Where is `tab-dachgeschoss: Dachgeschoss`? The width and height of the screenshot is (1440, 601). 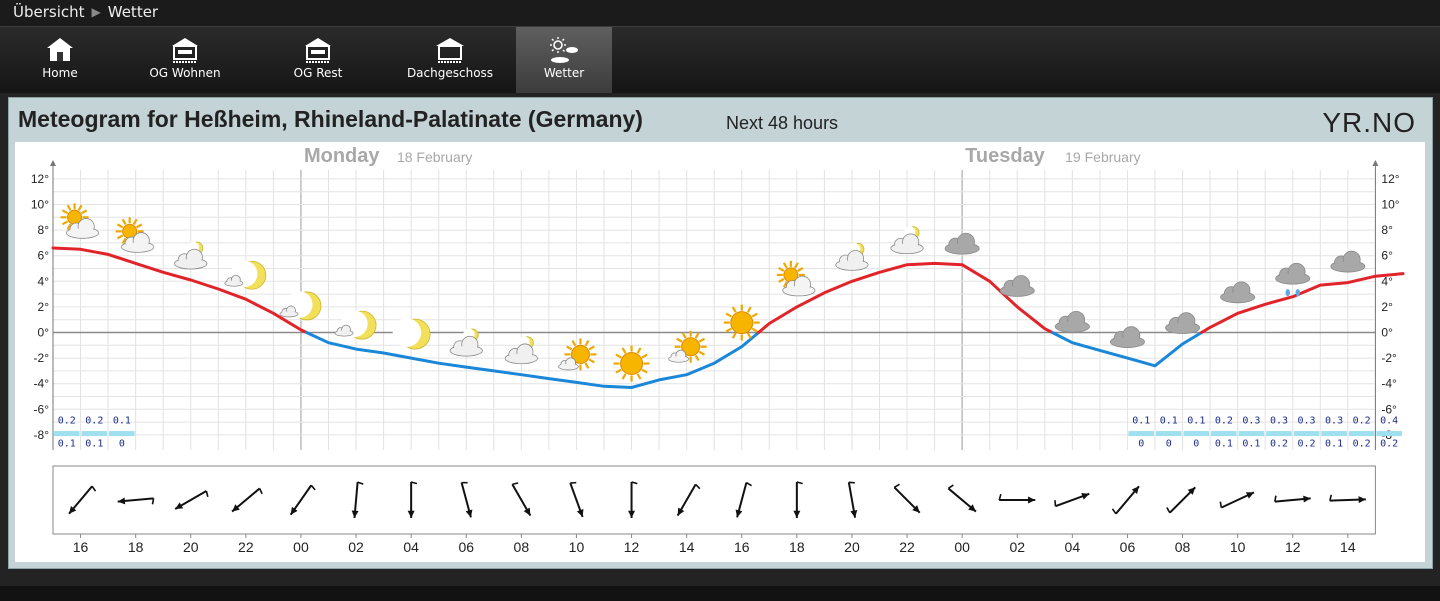
tab-dachgeschoss: Dachgeschoss is located at coordinates (450, 60).